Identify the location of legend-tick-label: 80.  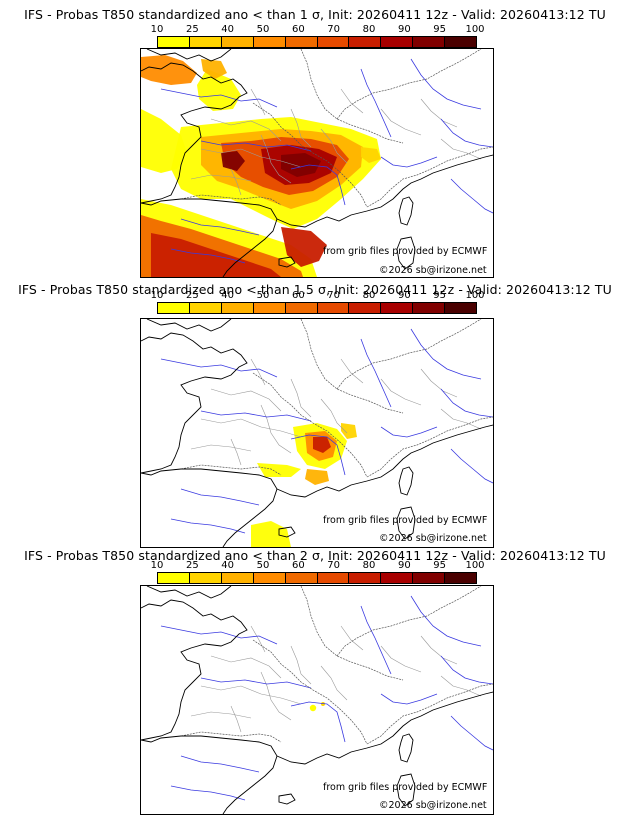
(369, 295).